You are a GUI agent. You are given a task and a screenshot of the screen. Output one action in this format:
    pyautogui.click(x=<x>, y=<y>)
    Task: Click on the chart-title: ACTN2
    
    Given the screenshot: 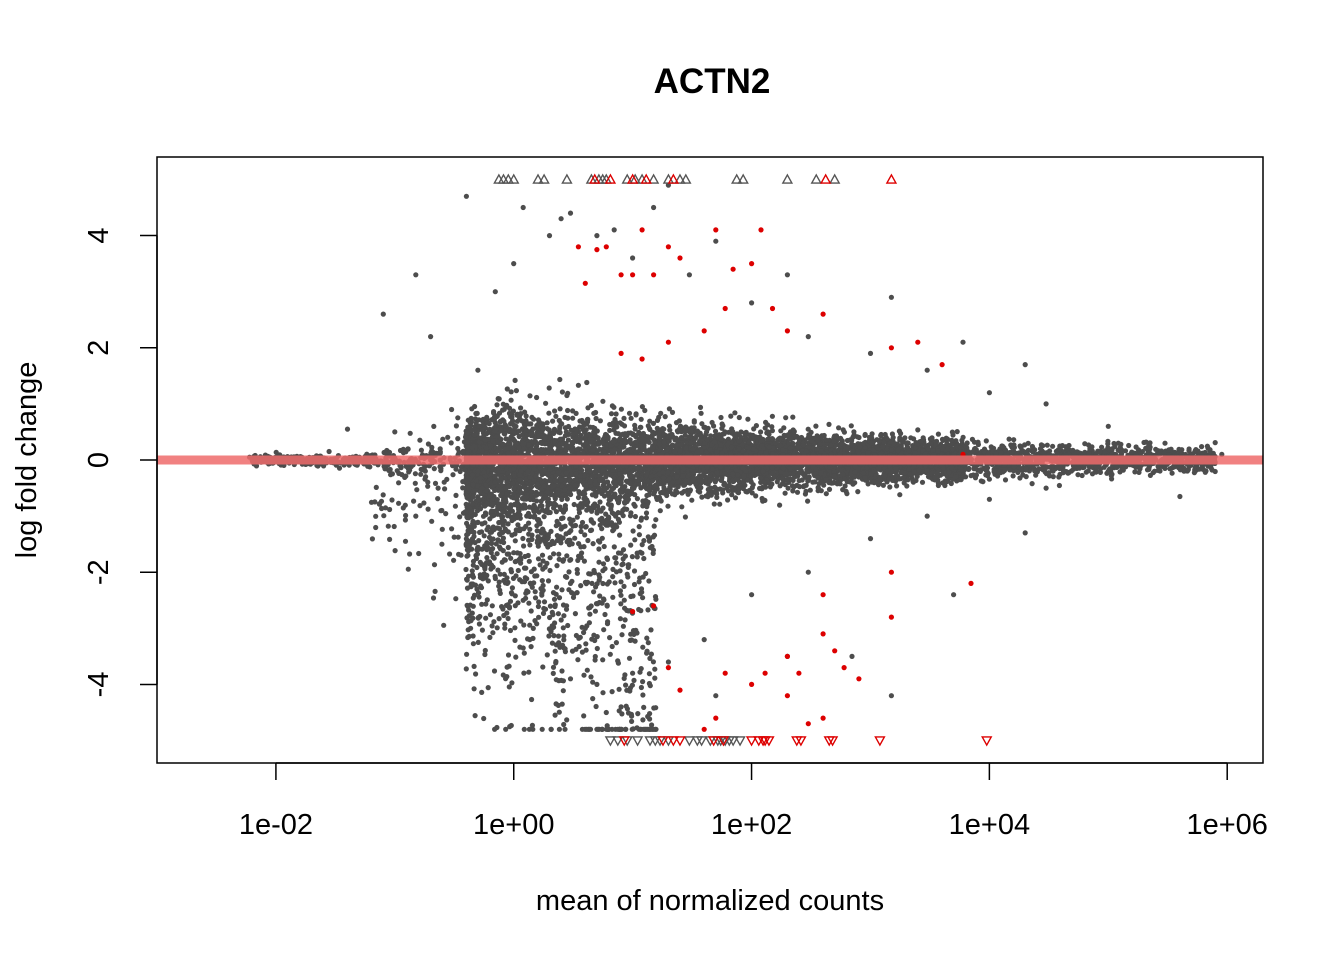 What is the action you would take?
    pyautogui.click(x=712, y=81)
    